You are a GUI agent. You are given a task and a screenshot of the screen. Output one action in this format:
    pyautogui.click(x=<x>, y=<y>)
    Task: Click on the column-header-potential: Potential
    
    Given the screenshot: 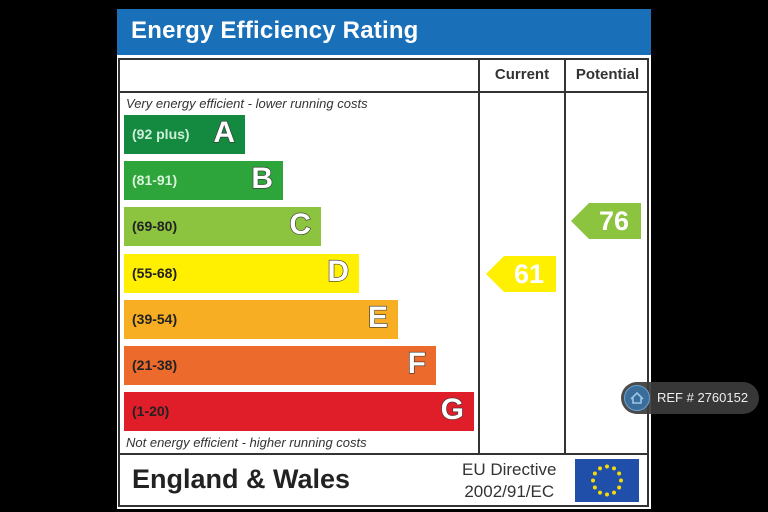 What is the action you would take?
    pyautogui.click(x=607, y=74)
    